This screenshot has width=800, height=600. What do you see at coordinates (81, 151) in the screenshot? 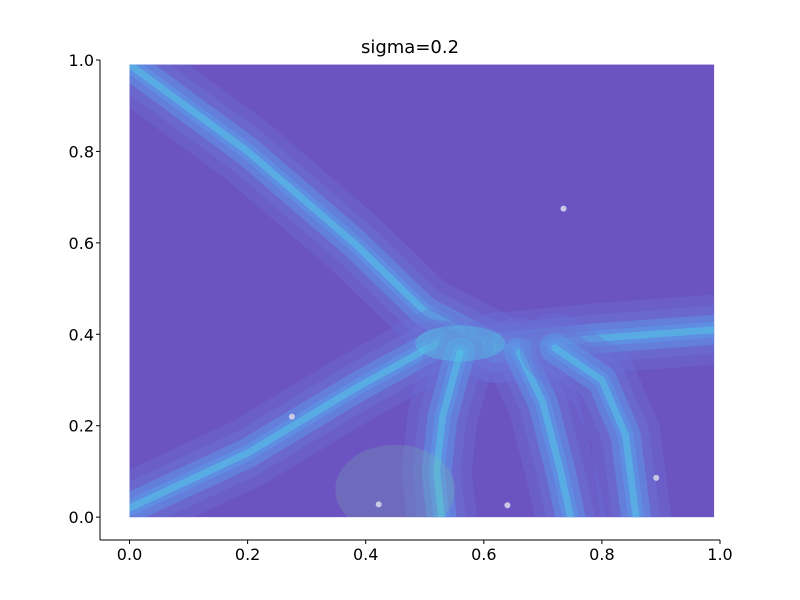
I see `y-tick-label: 0.8` at bounding box center [81, 151].